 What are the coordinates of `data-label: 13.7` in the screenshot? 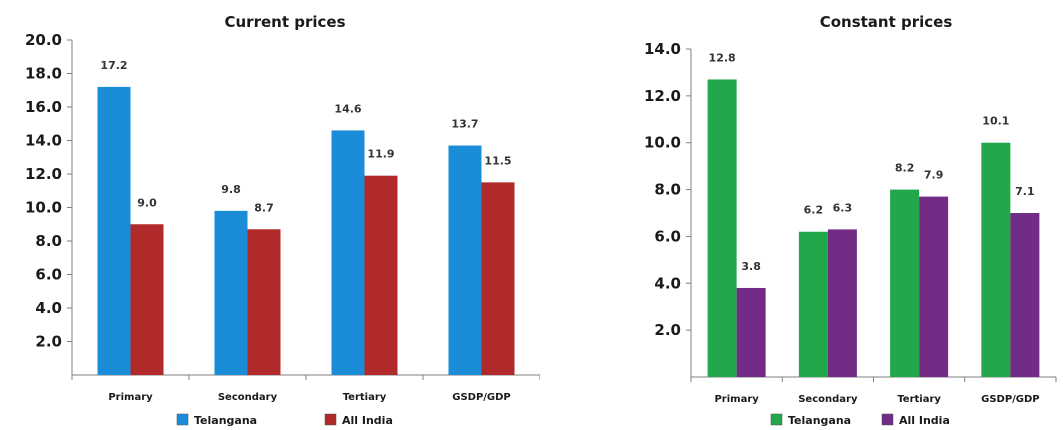 It's located at (464, 124).